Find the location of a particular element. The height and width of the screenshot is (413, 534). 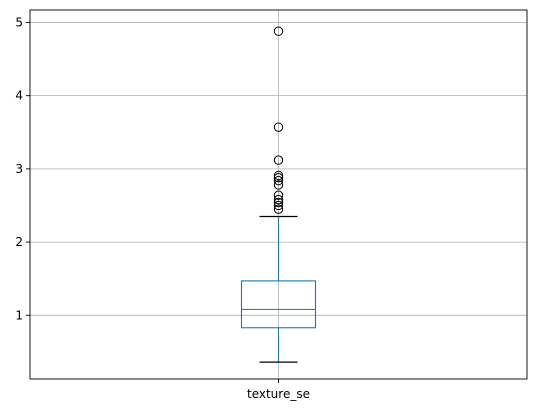

box-layer is located at coordinates (278, 194).